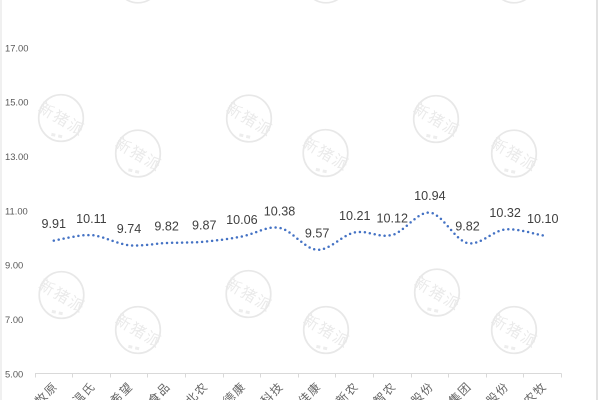 This screenshot has height=400, width=600. I want to click on svg-text: 10.32, so click(505, 213).